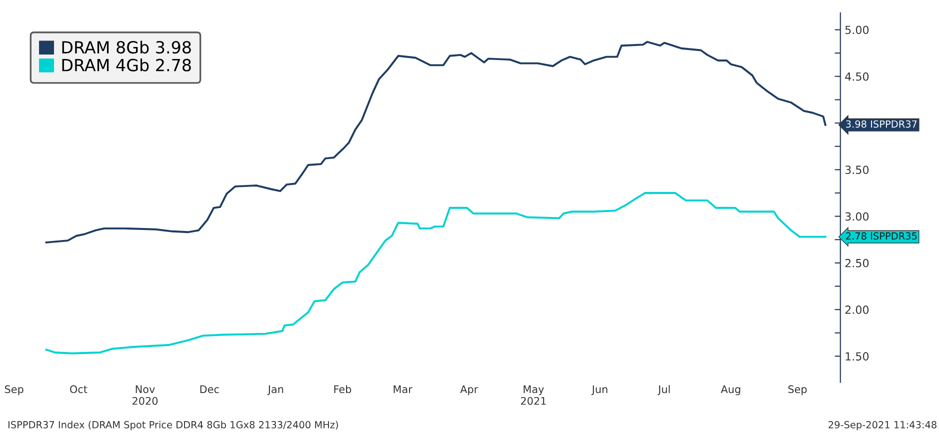 The width and height of the screenshot is (939, 432). What do you see at coordinates (664, 390) in the screenshot?
I see `x-tick-label: Jul` at bounding box center [664, 390].